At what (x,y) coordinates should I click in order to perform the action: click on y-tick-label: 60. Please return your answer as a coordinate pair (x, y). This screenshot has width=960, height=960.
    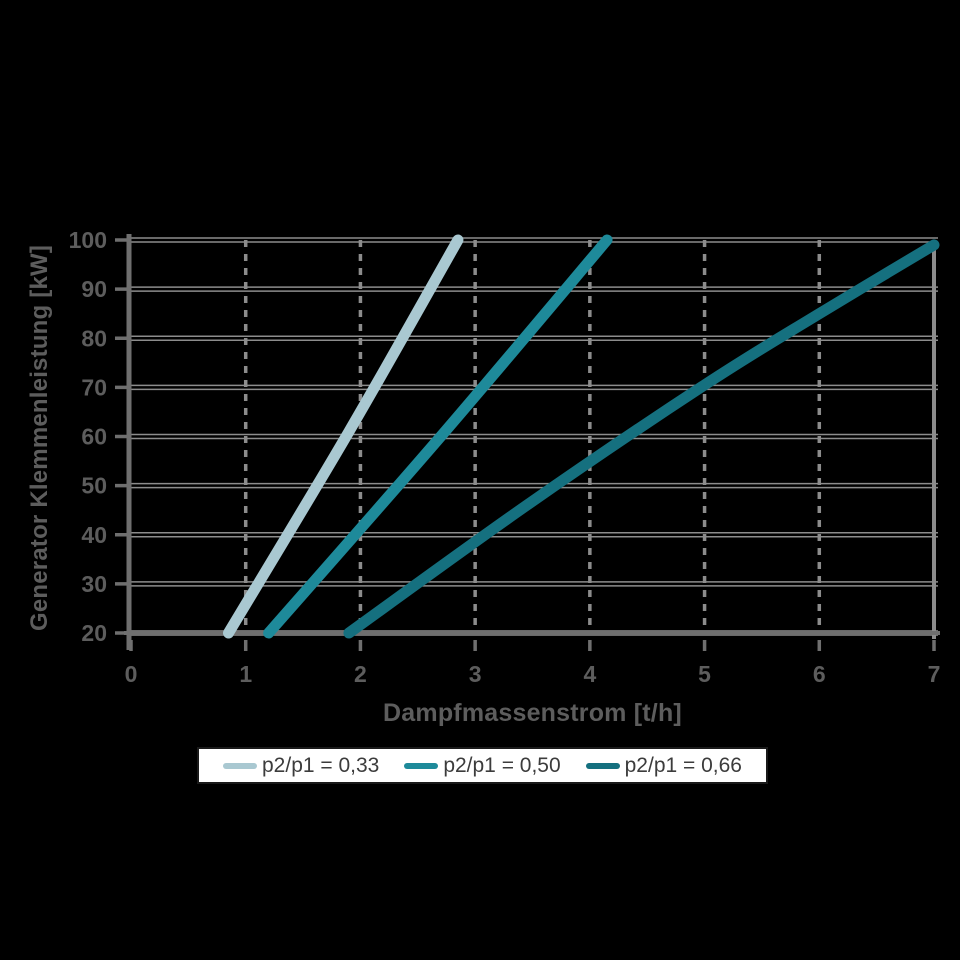
    Looking at the image, I should click on (94, 437).